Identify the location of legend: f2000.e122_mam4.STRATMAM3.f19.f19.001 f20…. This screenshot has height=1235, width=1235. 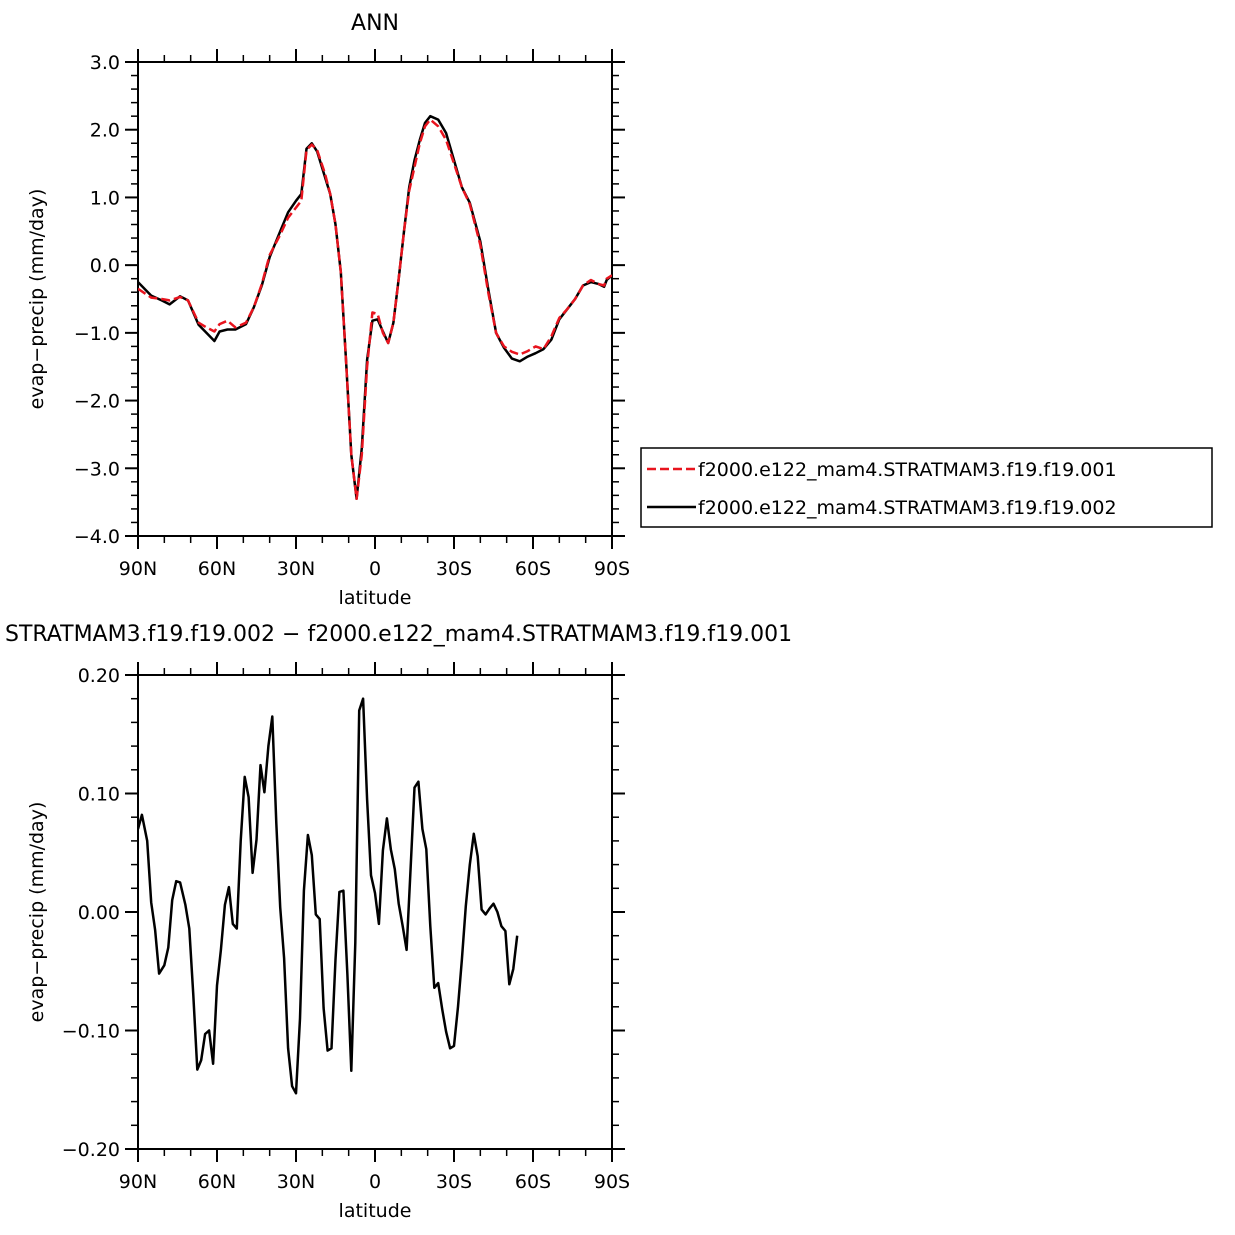
(926, 487).